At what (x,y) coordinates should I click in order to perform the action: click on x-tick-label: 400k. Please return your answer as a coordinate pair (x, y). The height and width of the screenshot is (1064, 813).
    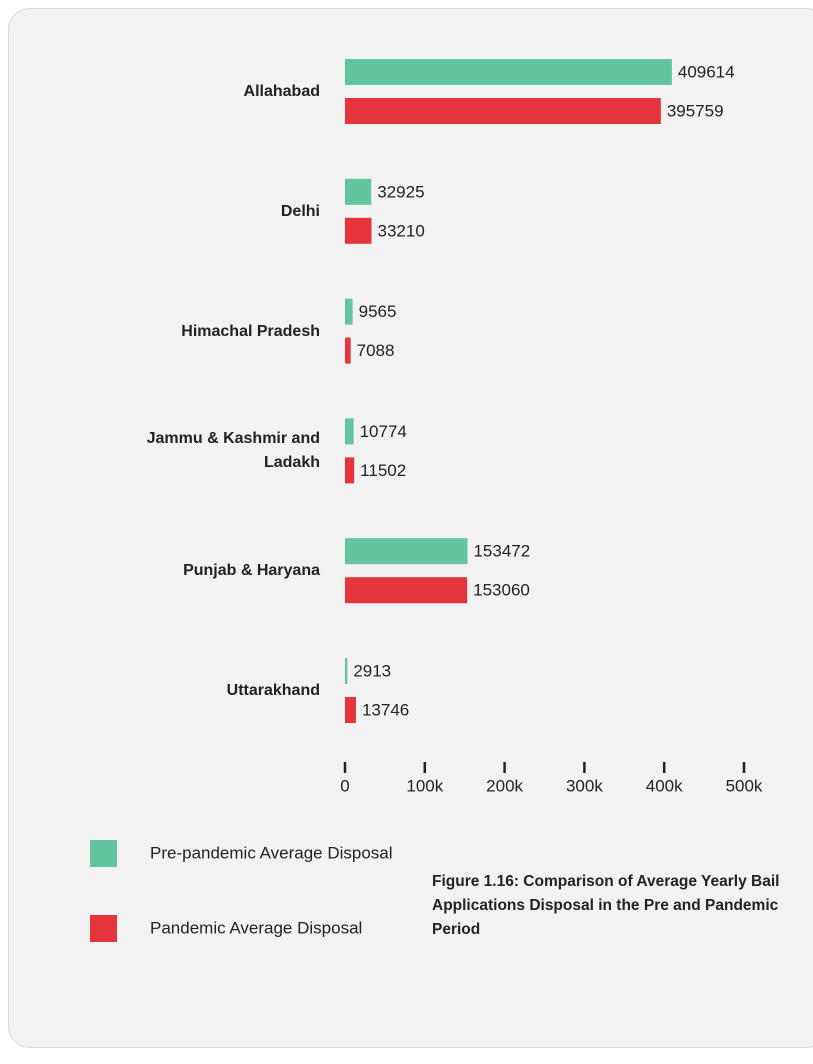
    Looking at the image, I should click on (664, 785).